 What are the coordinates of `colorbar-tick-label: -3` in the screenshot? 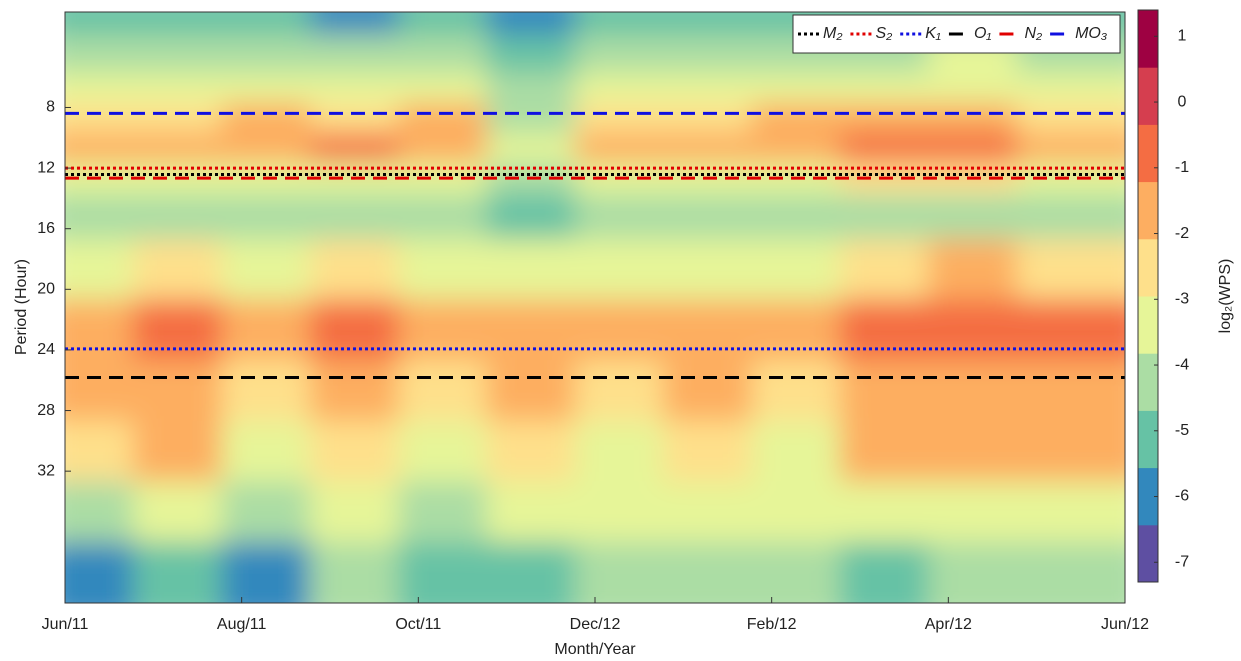 It's located at (1182, 299).